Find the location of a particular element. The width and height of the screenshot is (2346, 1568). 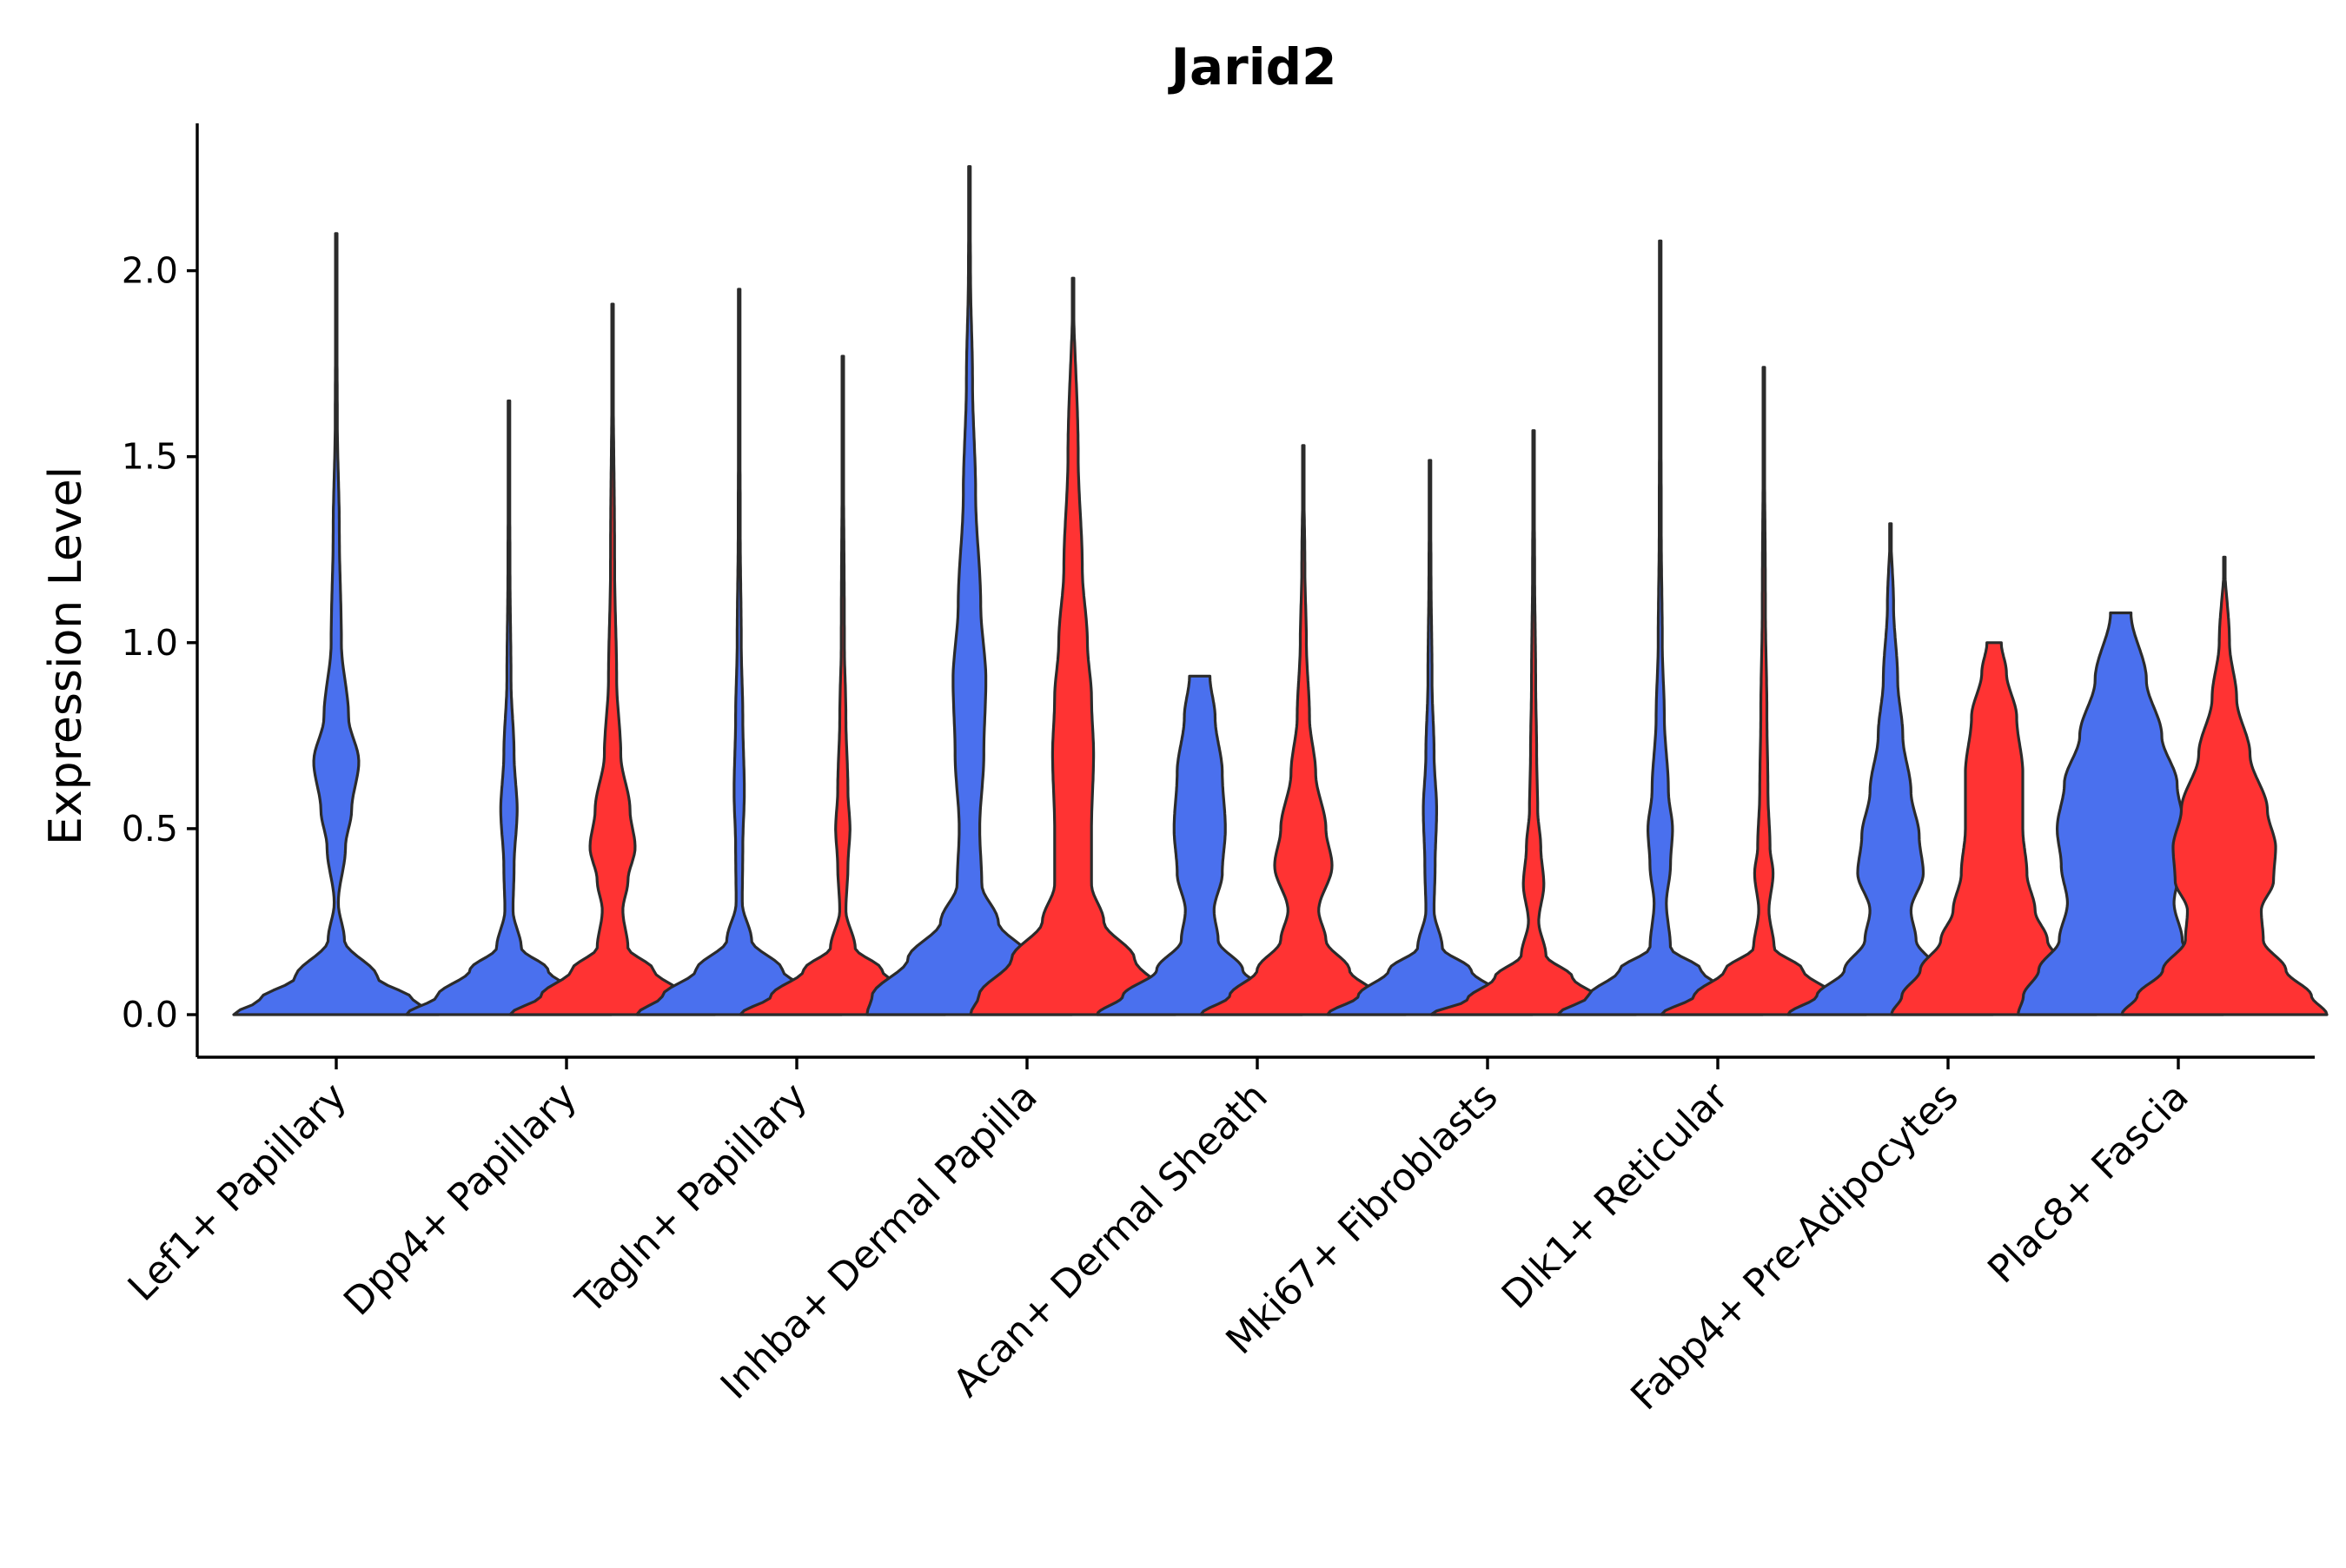

x-tick-label: Plac8+ Fascia is located at coordinates (2088, 1184).